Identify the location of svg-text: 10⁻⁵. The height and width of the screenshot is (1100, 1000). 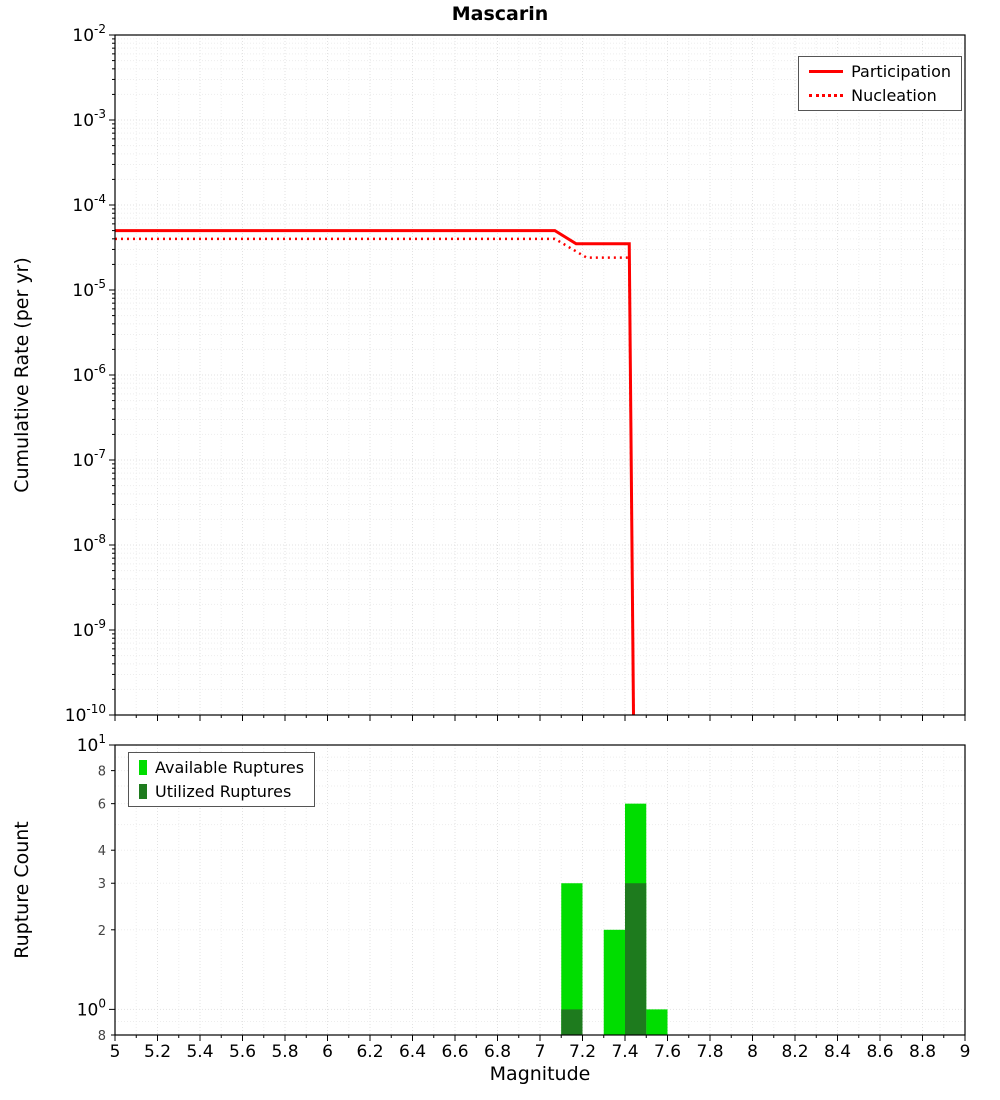
(89, 289).